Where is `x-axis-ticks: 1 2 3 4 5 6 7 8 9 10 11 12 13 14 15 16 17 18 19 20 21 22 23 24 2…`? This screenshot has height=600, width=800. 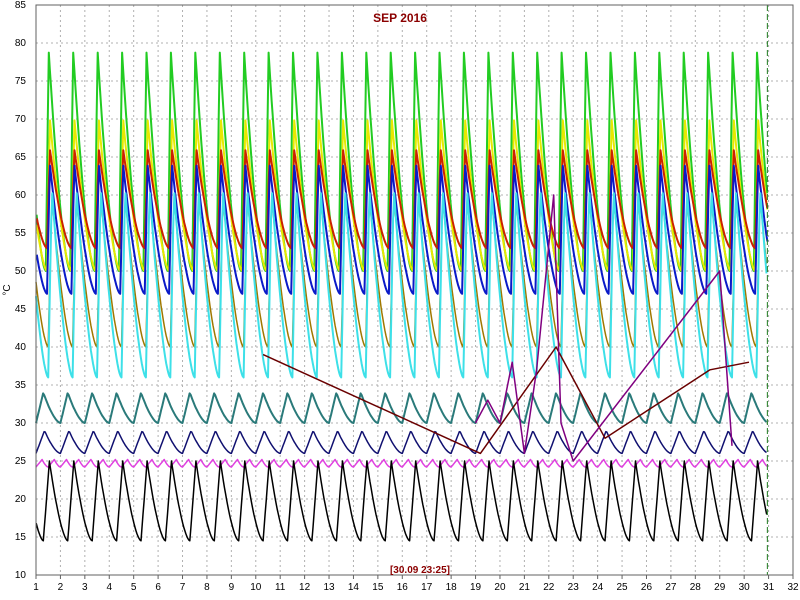
x-axis-ticks: 1 2 3 4 5 6 7 8 9 10 11 12 13 14 15 16 17 18 19 20 21 22 23 24 2… is located at coordinates (416, 584).